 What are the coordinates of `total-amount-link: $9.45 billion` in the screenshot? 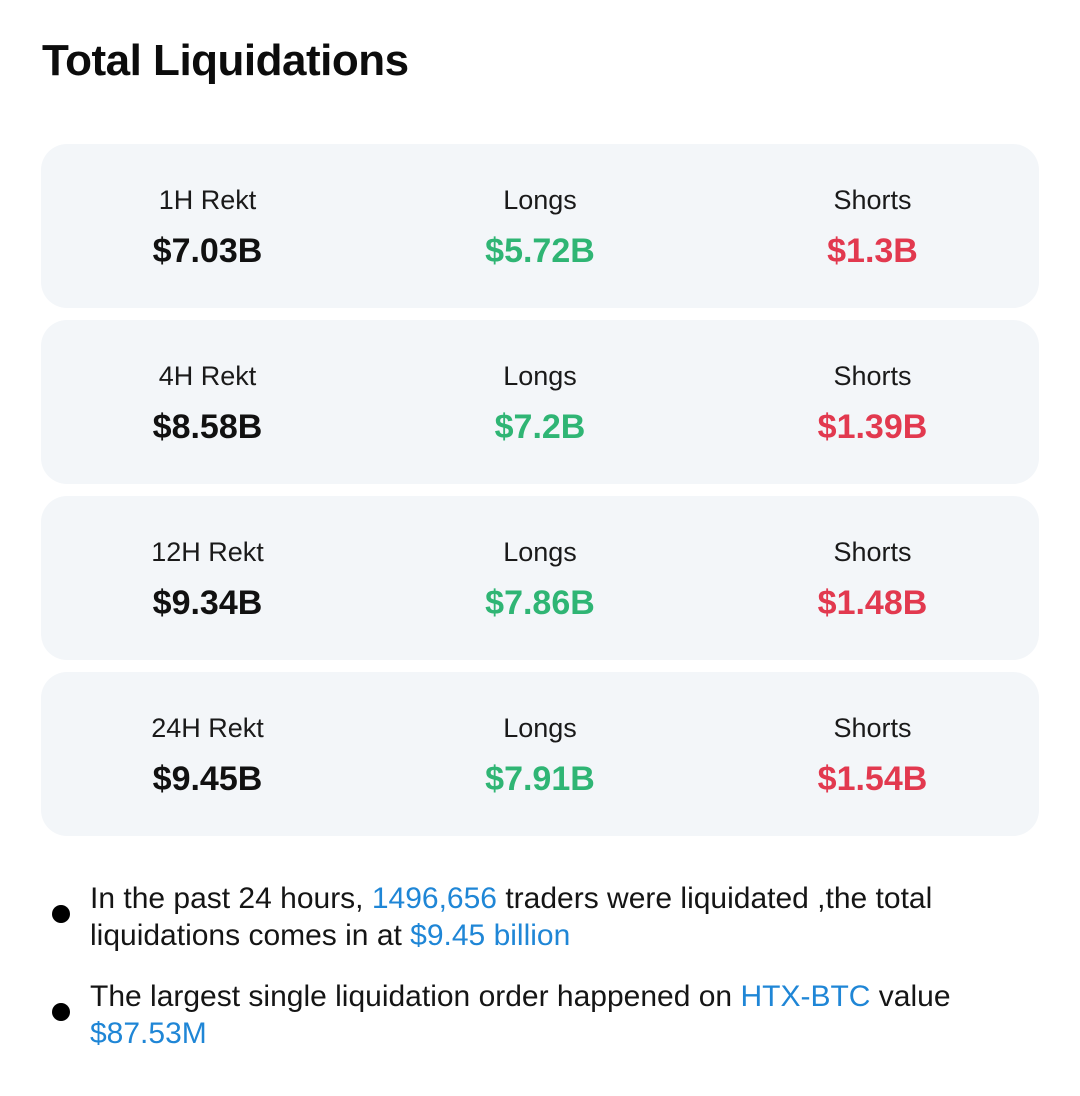 It's located at (490, 935).